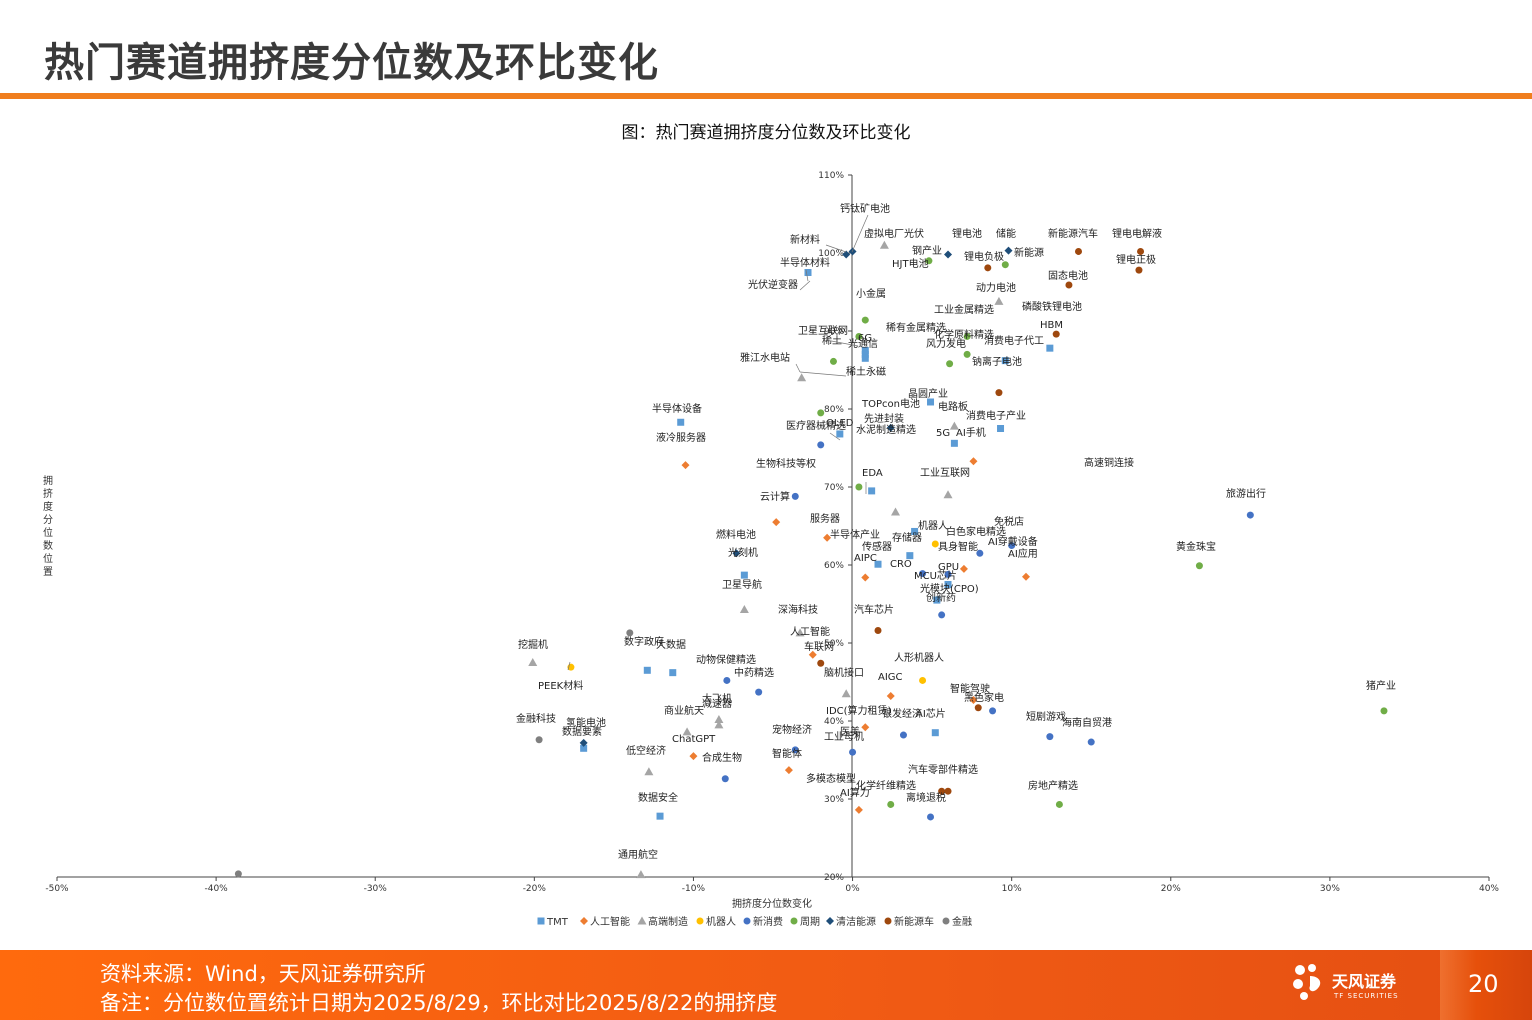  Describe the element at coordinates (810, 631) in the screenshot. I see `data-label: 人工智能` at that location.